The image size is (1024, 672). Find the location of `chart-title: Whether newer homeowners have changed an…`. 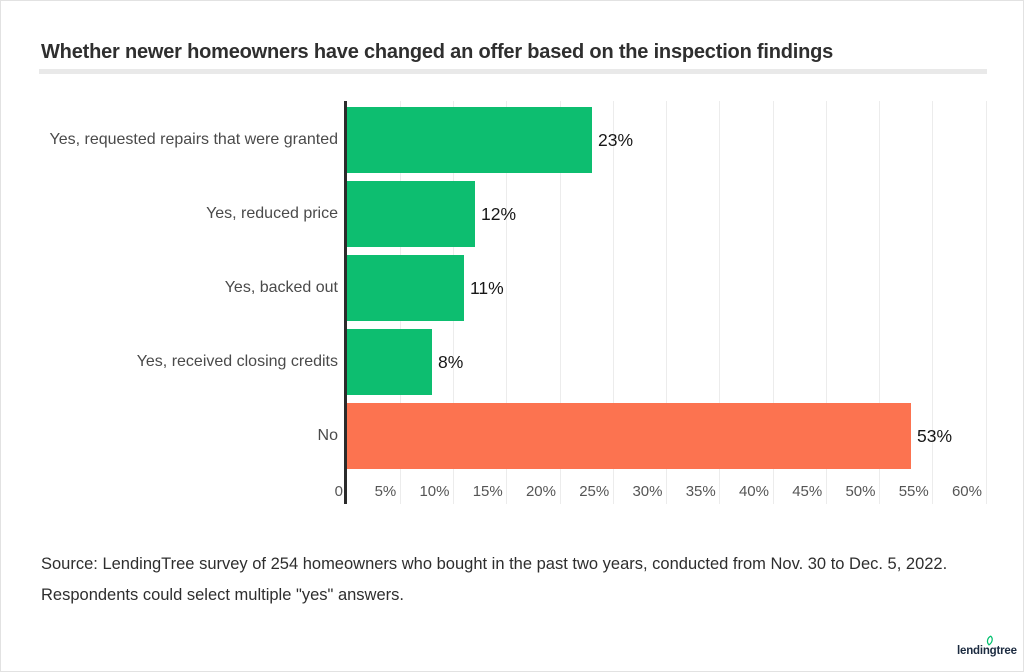

chart-title: Whether newer homeowners have changed an… is located at coordinates (437, 52).